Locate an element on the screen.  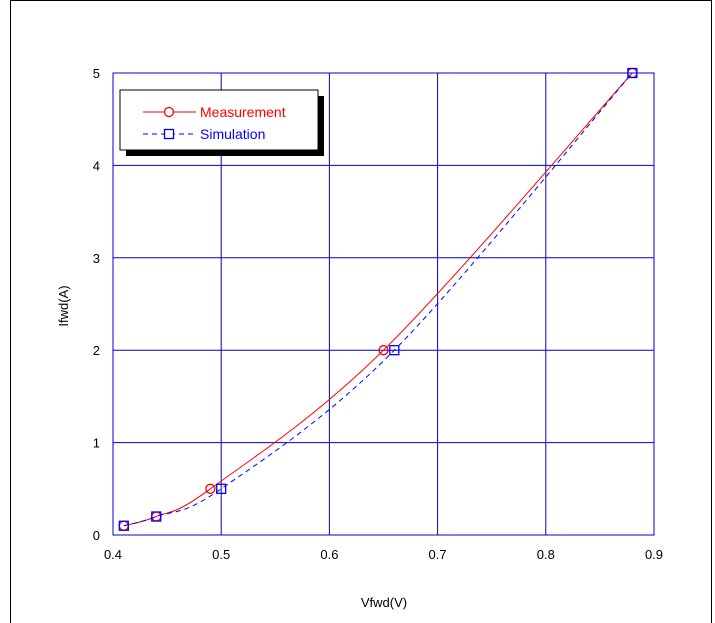
measurement-legend-marker is located at coordinates (169, 112).